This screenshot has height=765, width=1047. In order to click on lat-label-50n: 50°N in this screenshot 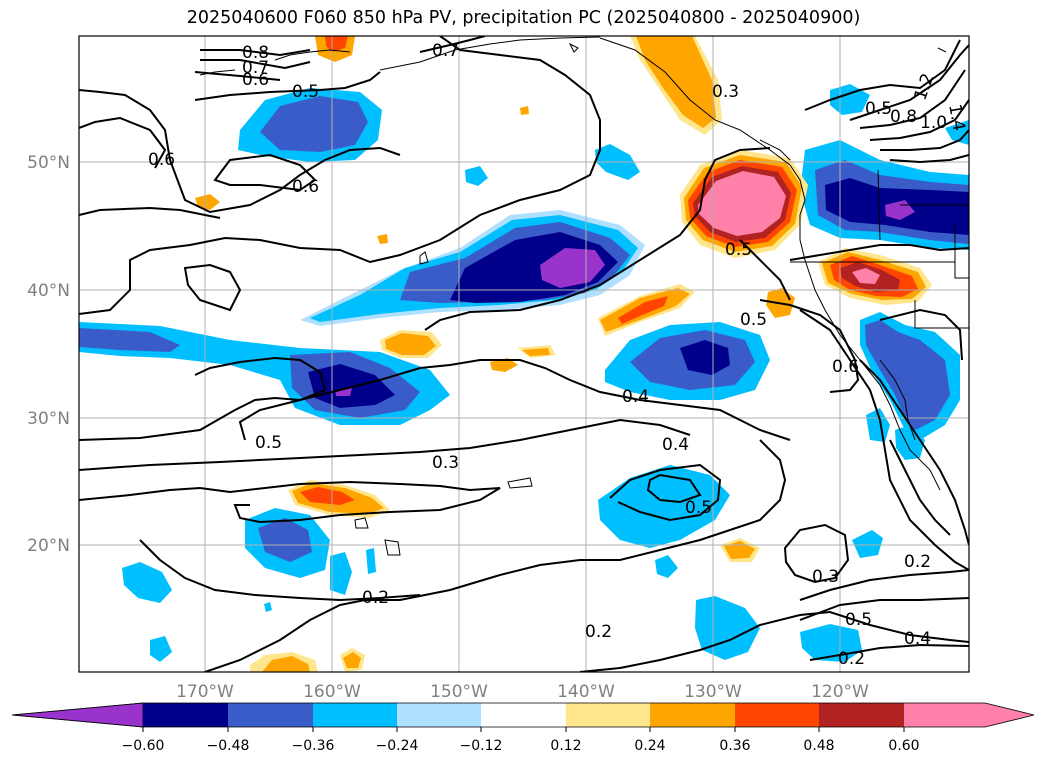, I will do `click(48, 163)`.